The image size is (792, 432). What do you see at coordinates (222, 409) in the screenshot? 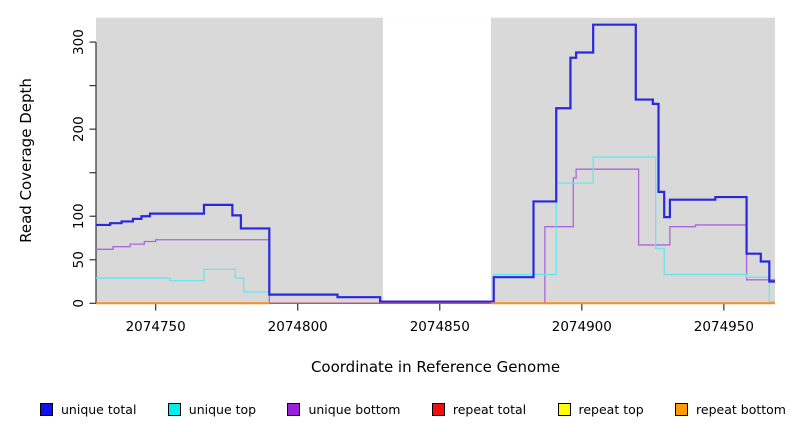
I see `legend-label: unique top` at bounding box center [222, 409].